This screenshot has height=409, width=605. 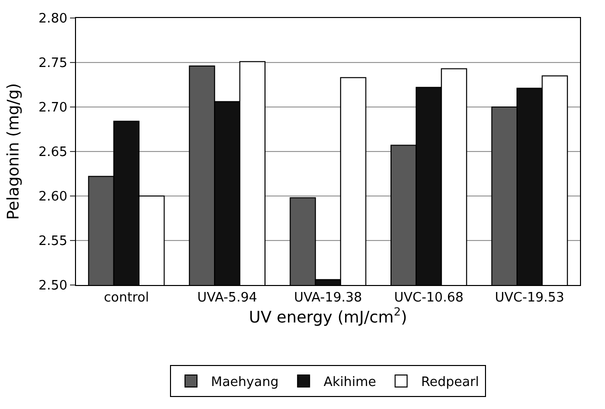 What do you see at coordinates (53, 242) in the screenshot?
I see `y-tick-label: 2.55` at bounding box center [53, 242].